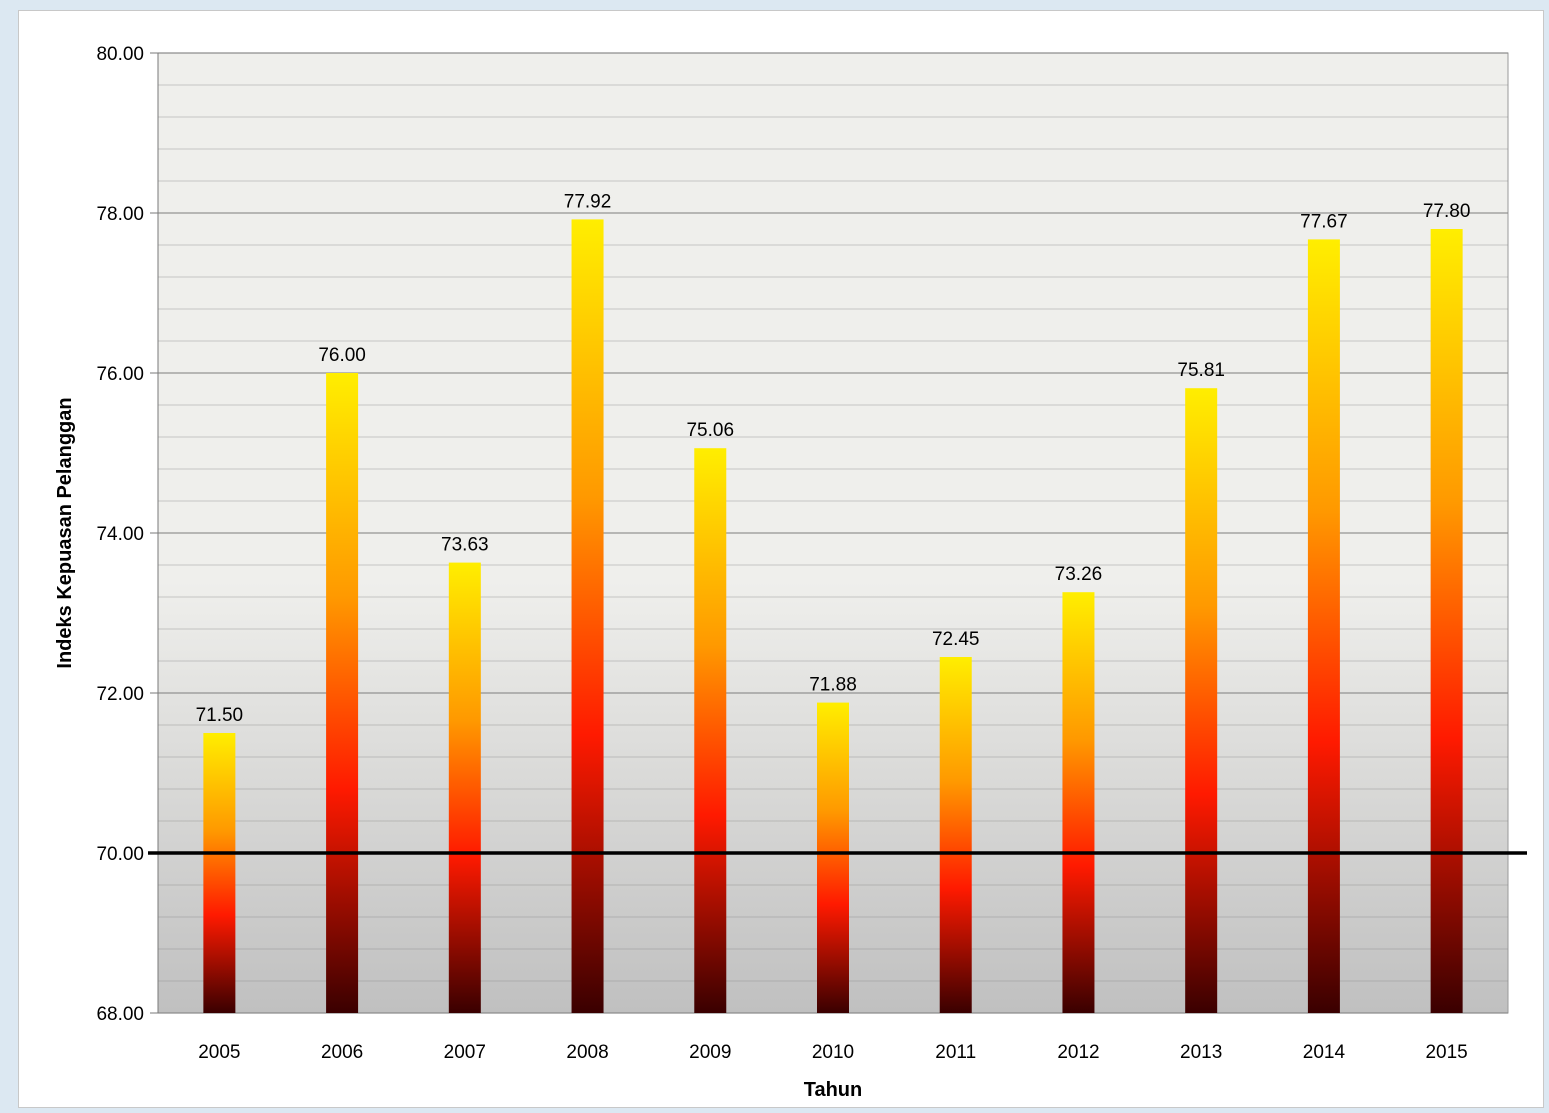 The height and width of the screenshot is (1113, 1549). What do you see at coordinates (955, 1052) in the screenshot?
I see `x-tick-label: 2011` at bounding box center [955, 1052].